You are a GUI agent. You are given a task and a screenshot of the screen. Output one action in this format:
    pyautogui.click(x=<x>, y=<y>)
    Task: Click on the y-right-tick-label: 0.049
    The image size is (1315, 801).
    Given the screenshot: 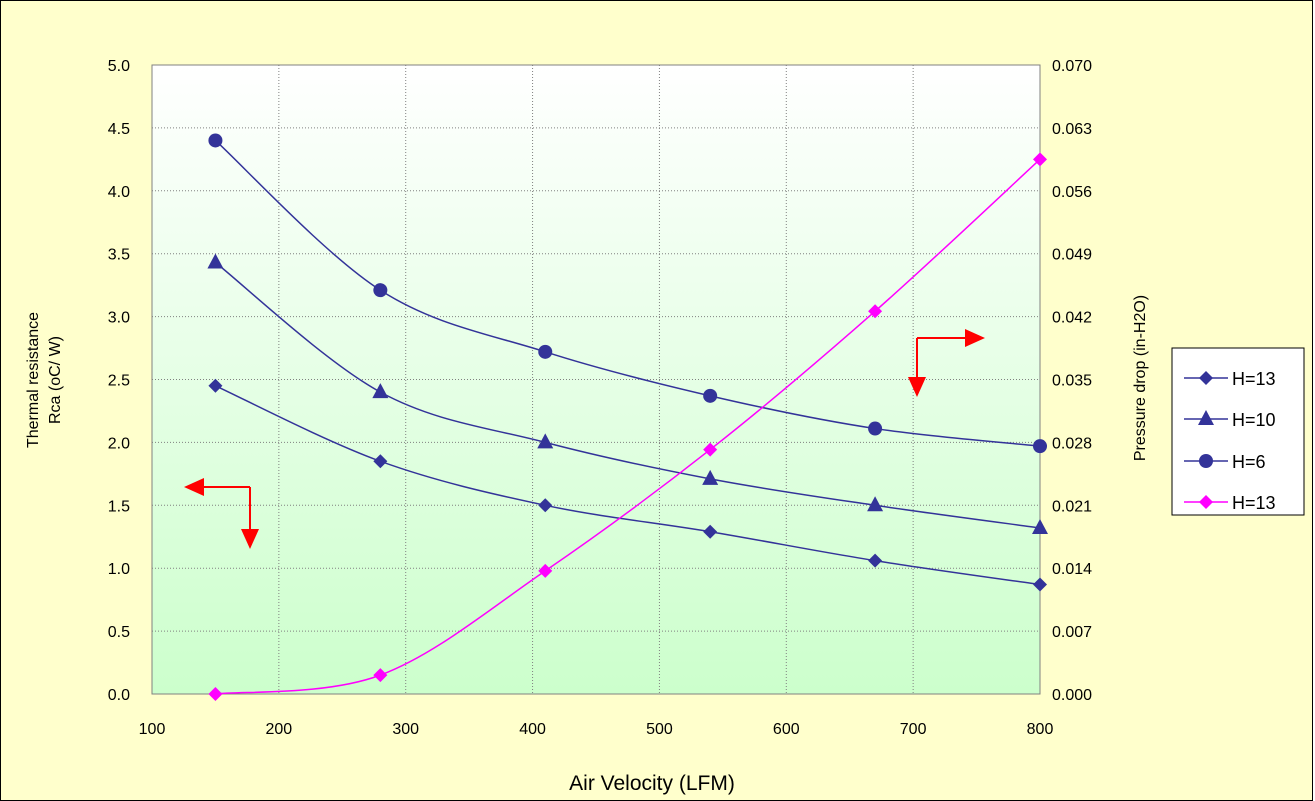 What is the action you would take?
    pyautogui.click(x=1072, y=255)
    